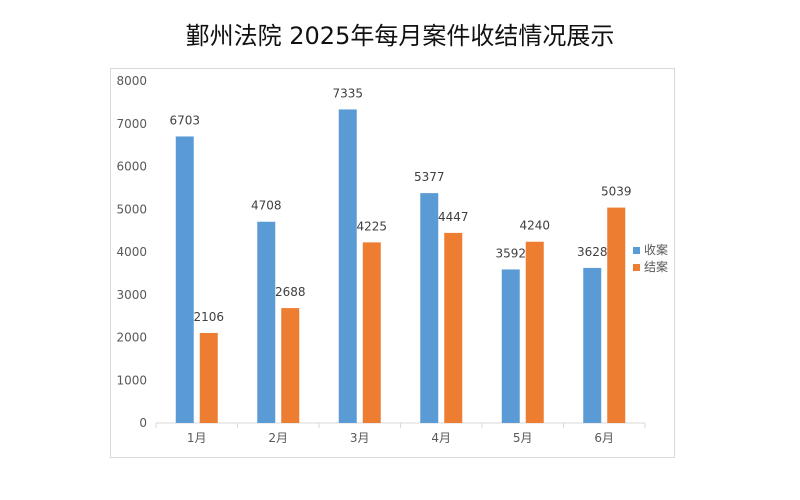 This screenshot has width=800, height=500. What do you see at coordinates (131, 295) in the screenshot?
I see `y-tick-label: 3000` at bounding box center [131, 295].